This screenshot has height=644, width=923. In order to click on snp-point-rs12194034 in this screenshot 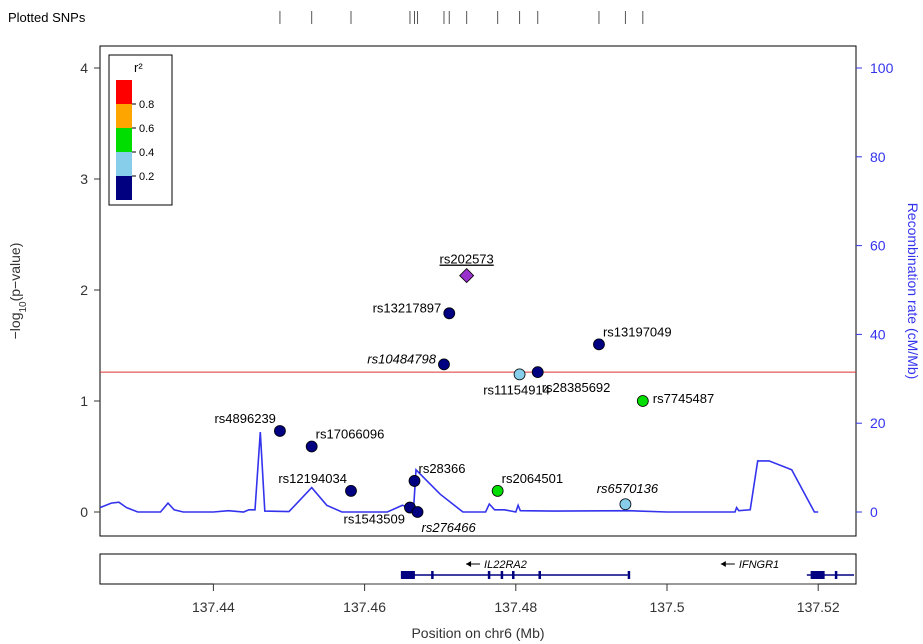, I will do `click(351, 491)`.